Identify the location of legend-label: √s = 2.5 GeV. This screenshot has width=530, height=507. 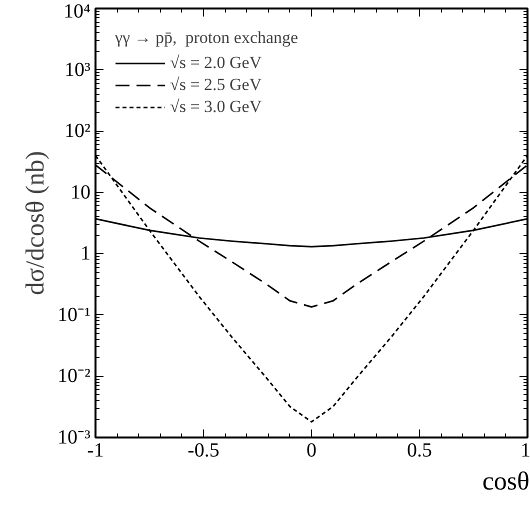
(216, 85).